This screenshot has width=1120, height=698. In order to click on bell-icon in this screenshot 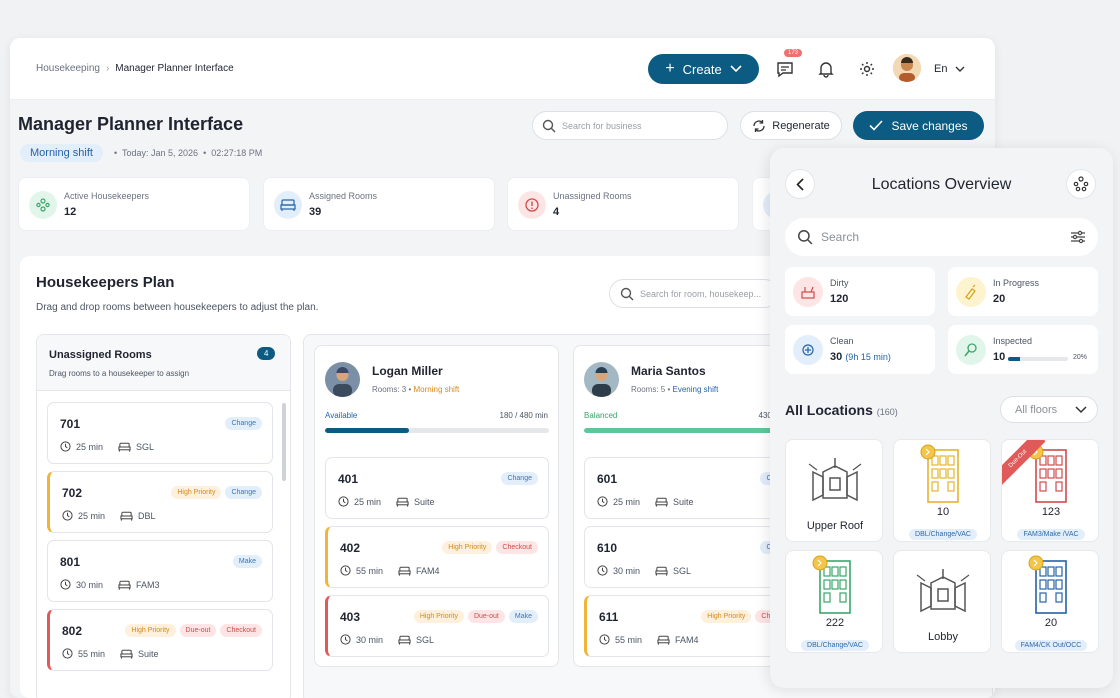, I will do `click(826, 70)`.